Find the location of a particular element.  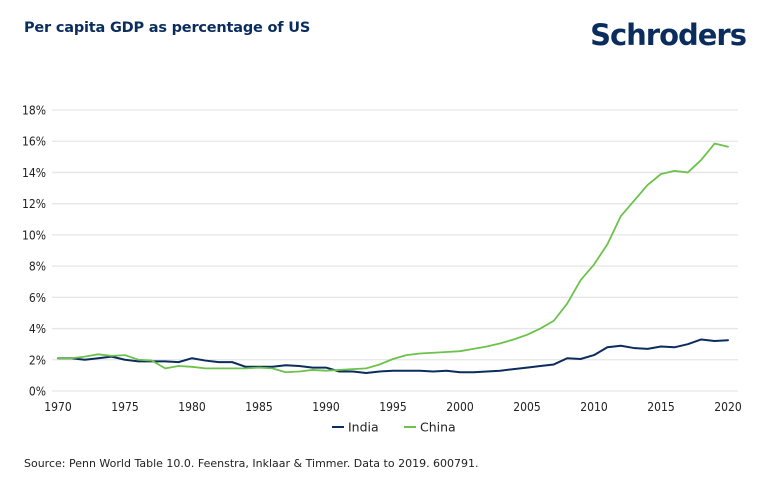

x-tick-label: 1970 is located at coordinates (58, 407).